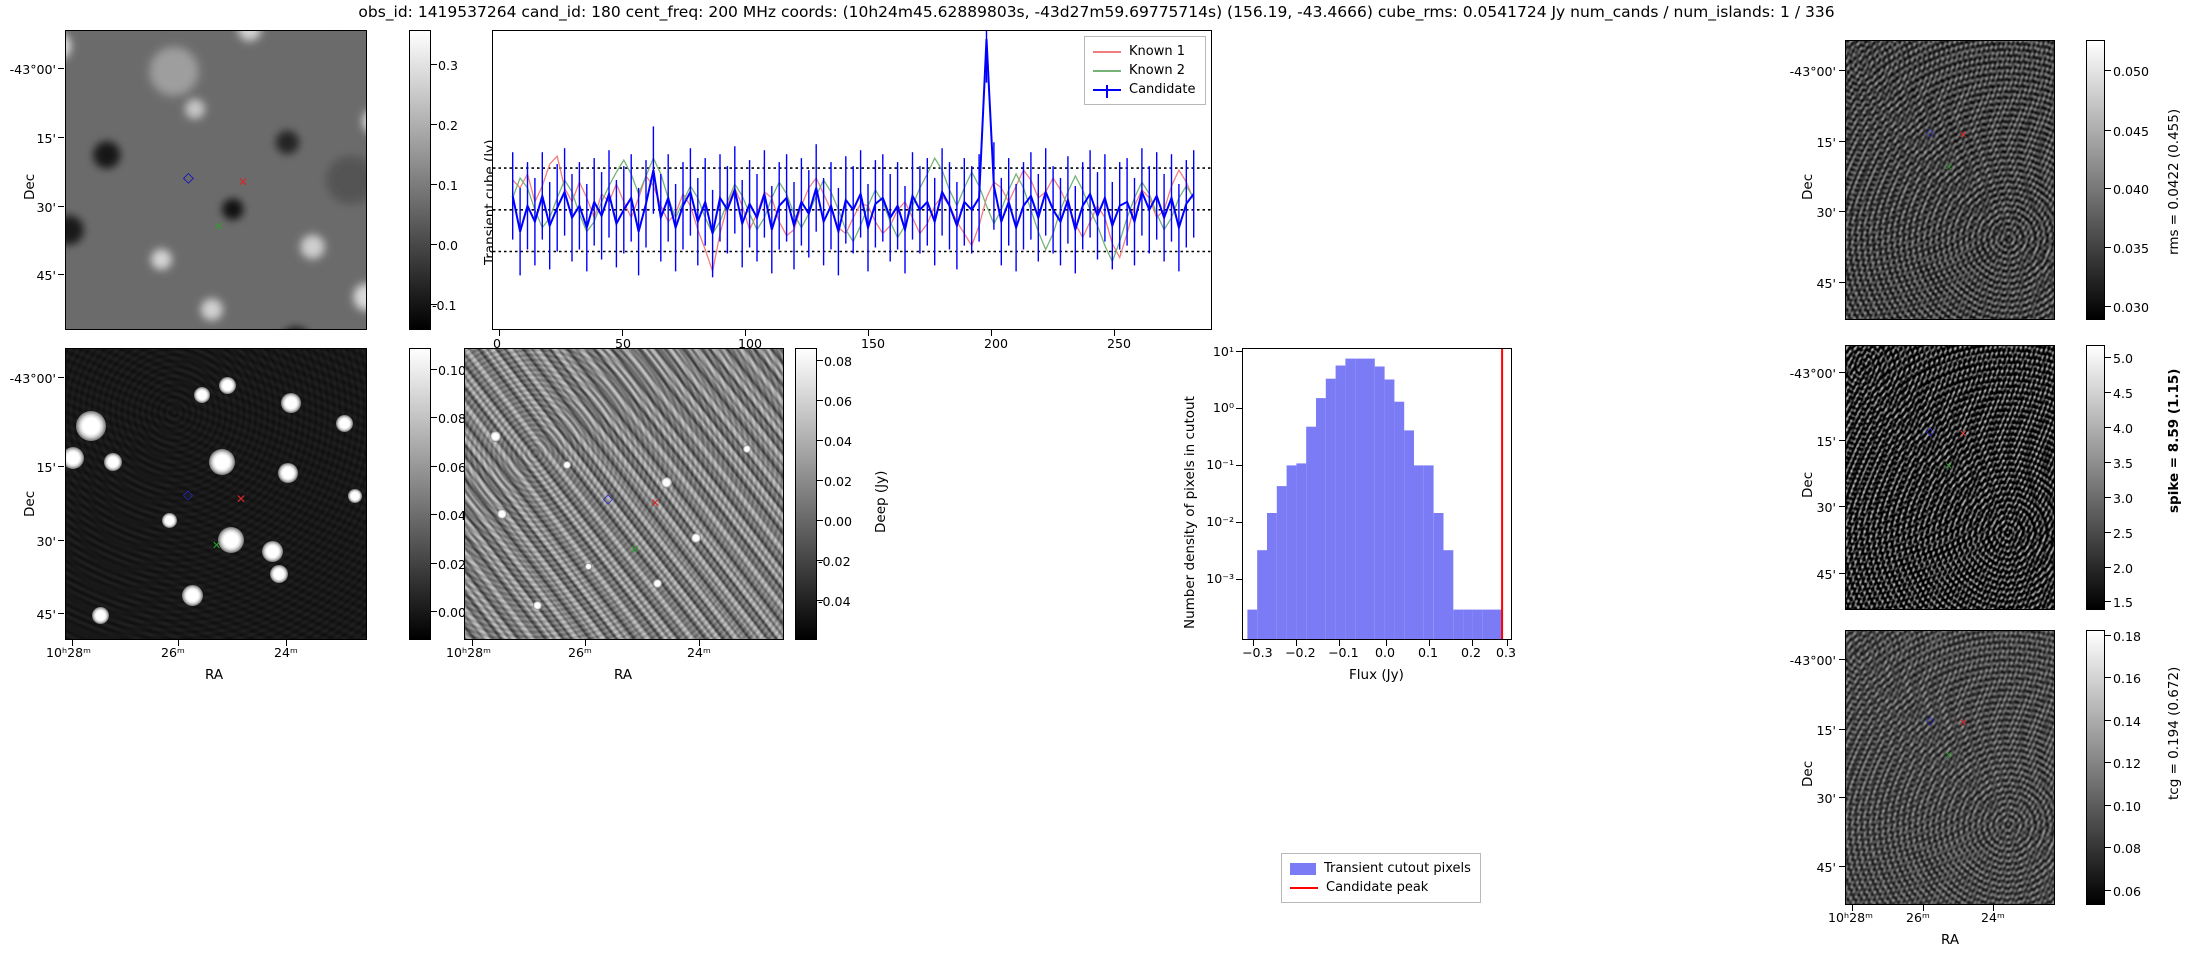  Describe the element at coordinates (1376, 675) in the screenshot. I see `hist-xaxis-label: Flux (Jy)` at that location.